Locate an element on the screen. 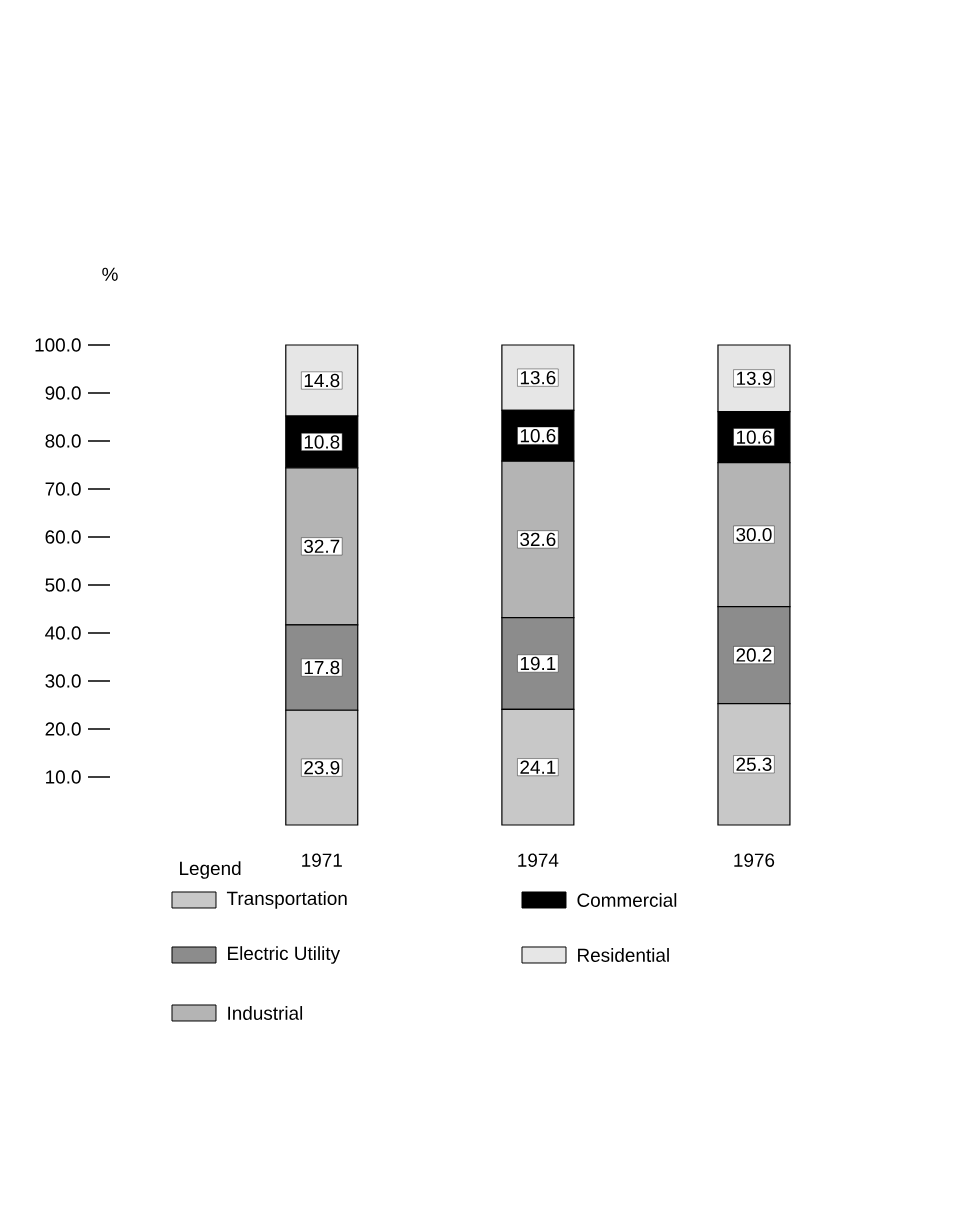 The height and width of the screenshot is (1211, 954). data-label: 17.8 is located at coordinates (322, 667).